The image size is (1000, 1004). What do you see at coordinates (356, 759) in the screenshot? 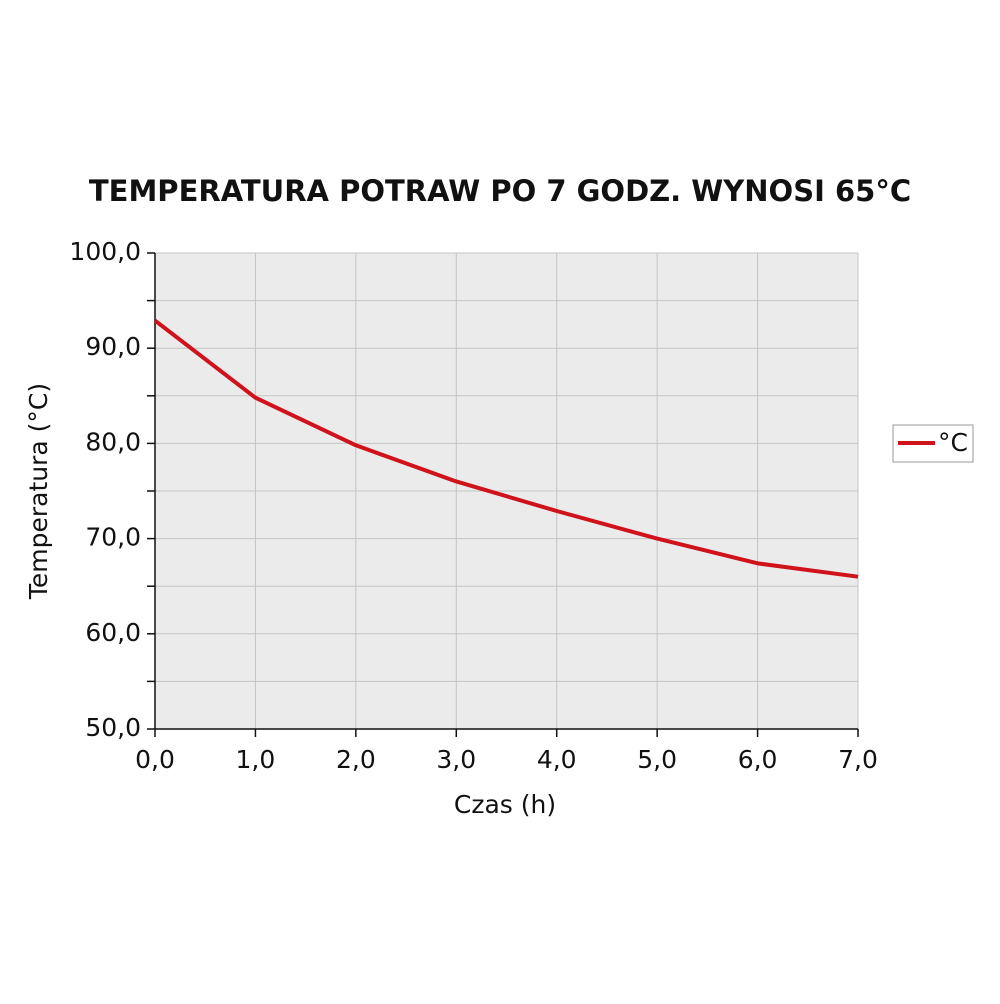
I see `x-tick-label: 2,0` at bounding box center [356, 759].